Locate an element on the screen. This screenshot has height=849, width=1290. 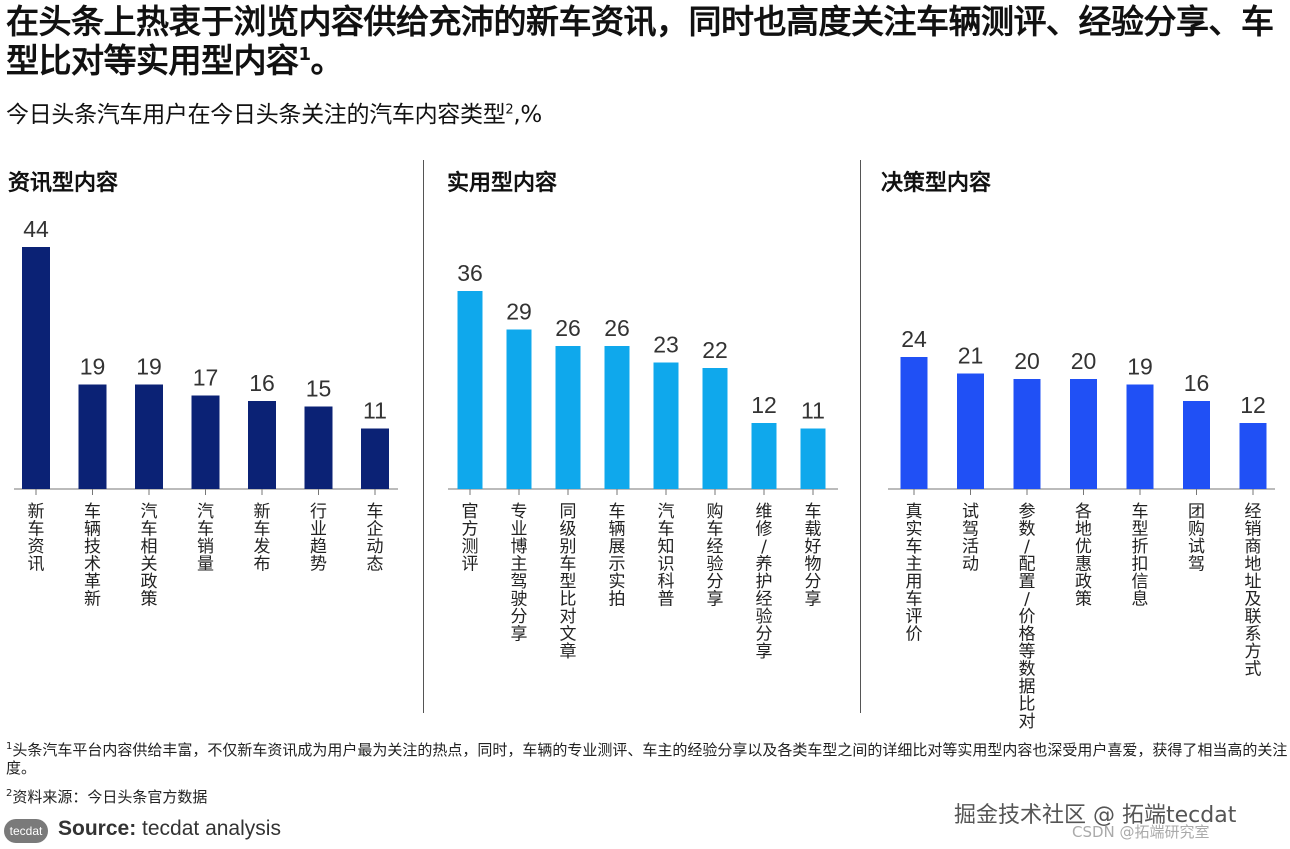
tecdat-logo: tecdat is located at coordinates (26, 831).